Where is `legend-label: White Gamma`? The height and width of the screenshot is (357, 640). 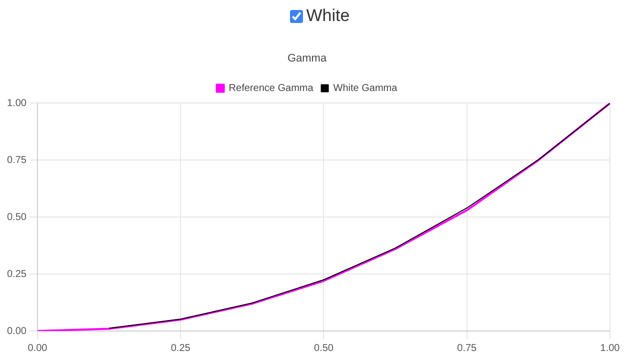
legend-label: White Gamma is located at coordinates (365, 88).